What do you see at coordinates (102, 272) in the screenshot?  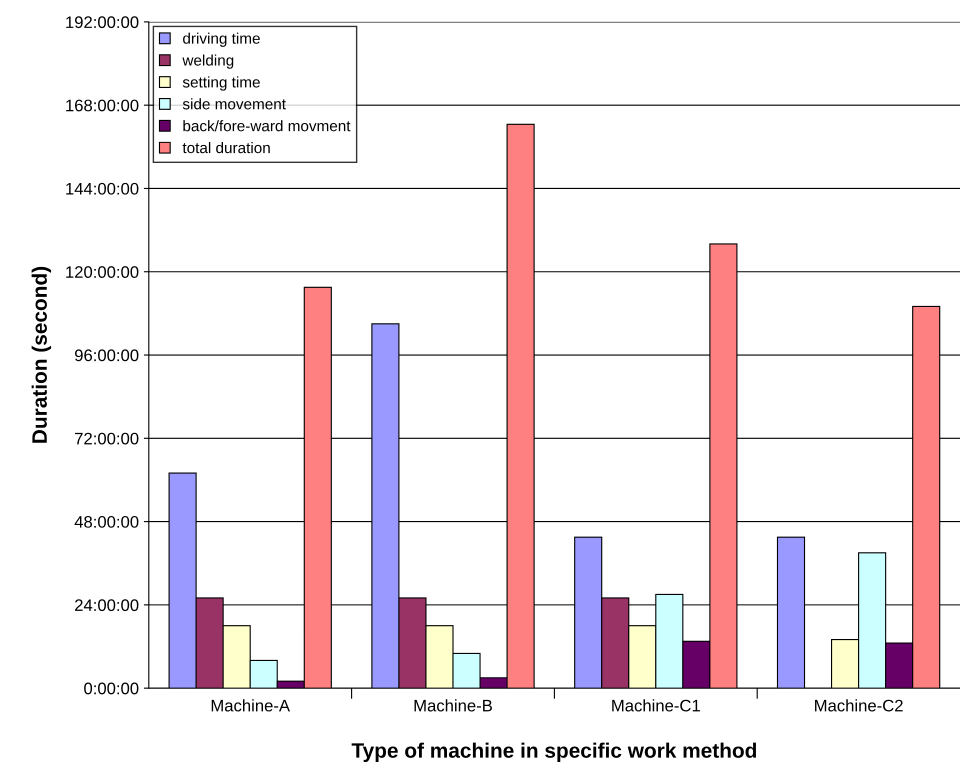 I see `y-tick-label: 120:00:00` at bounding box center [102, 272].